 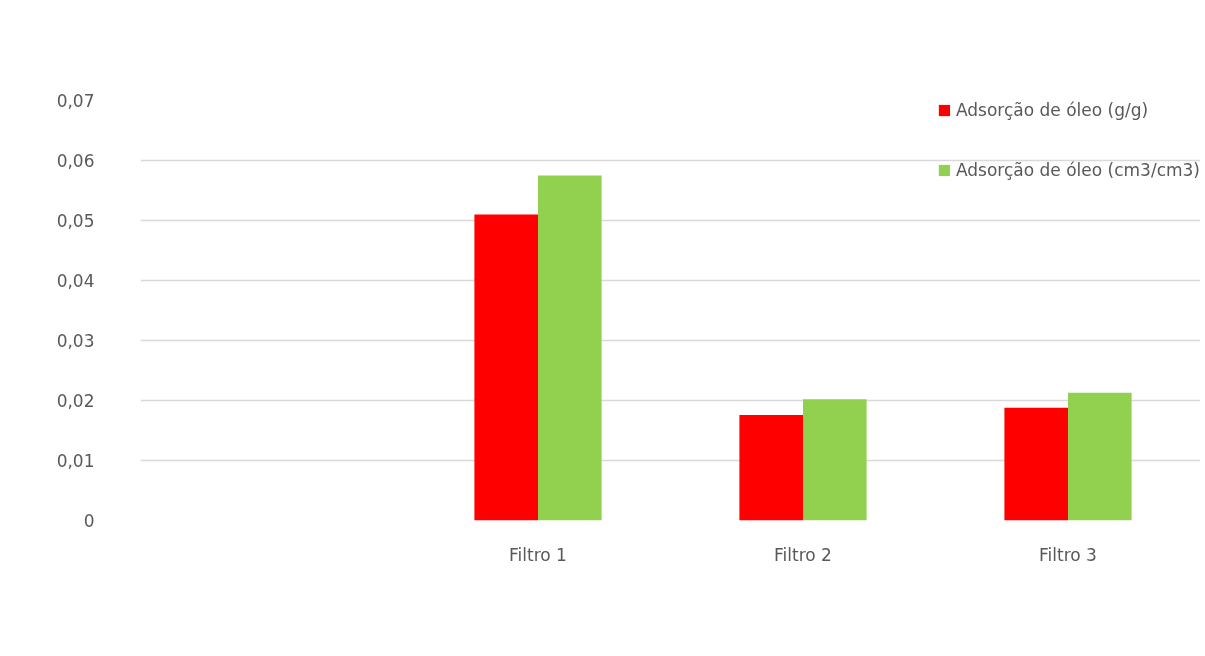 What do you see at coordinates (75, 101) in the screenshot?
I see `y-tick-label: 0,07` at bounding box center [75, 101].